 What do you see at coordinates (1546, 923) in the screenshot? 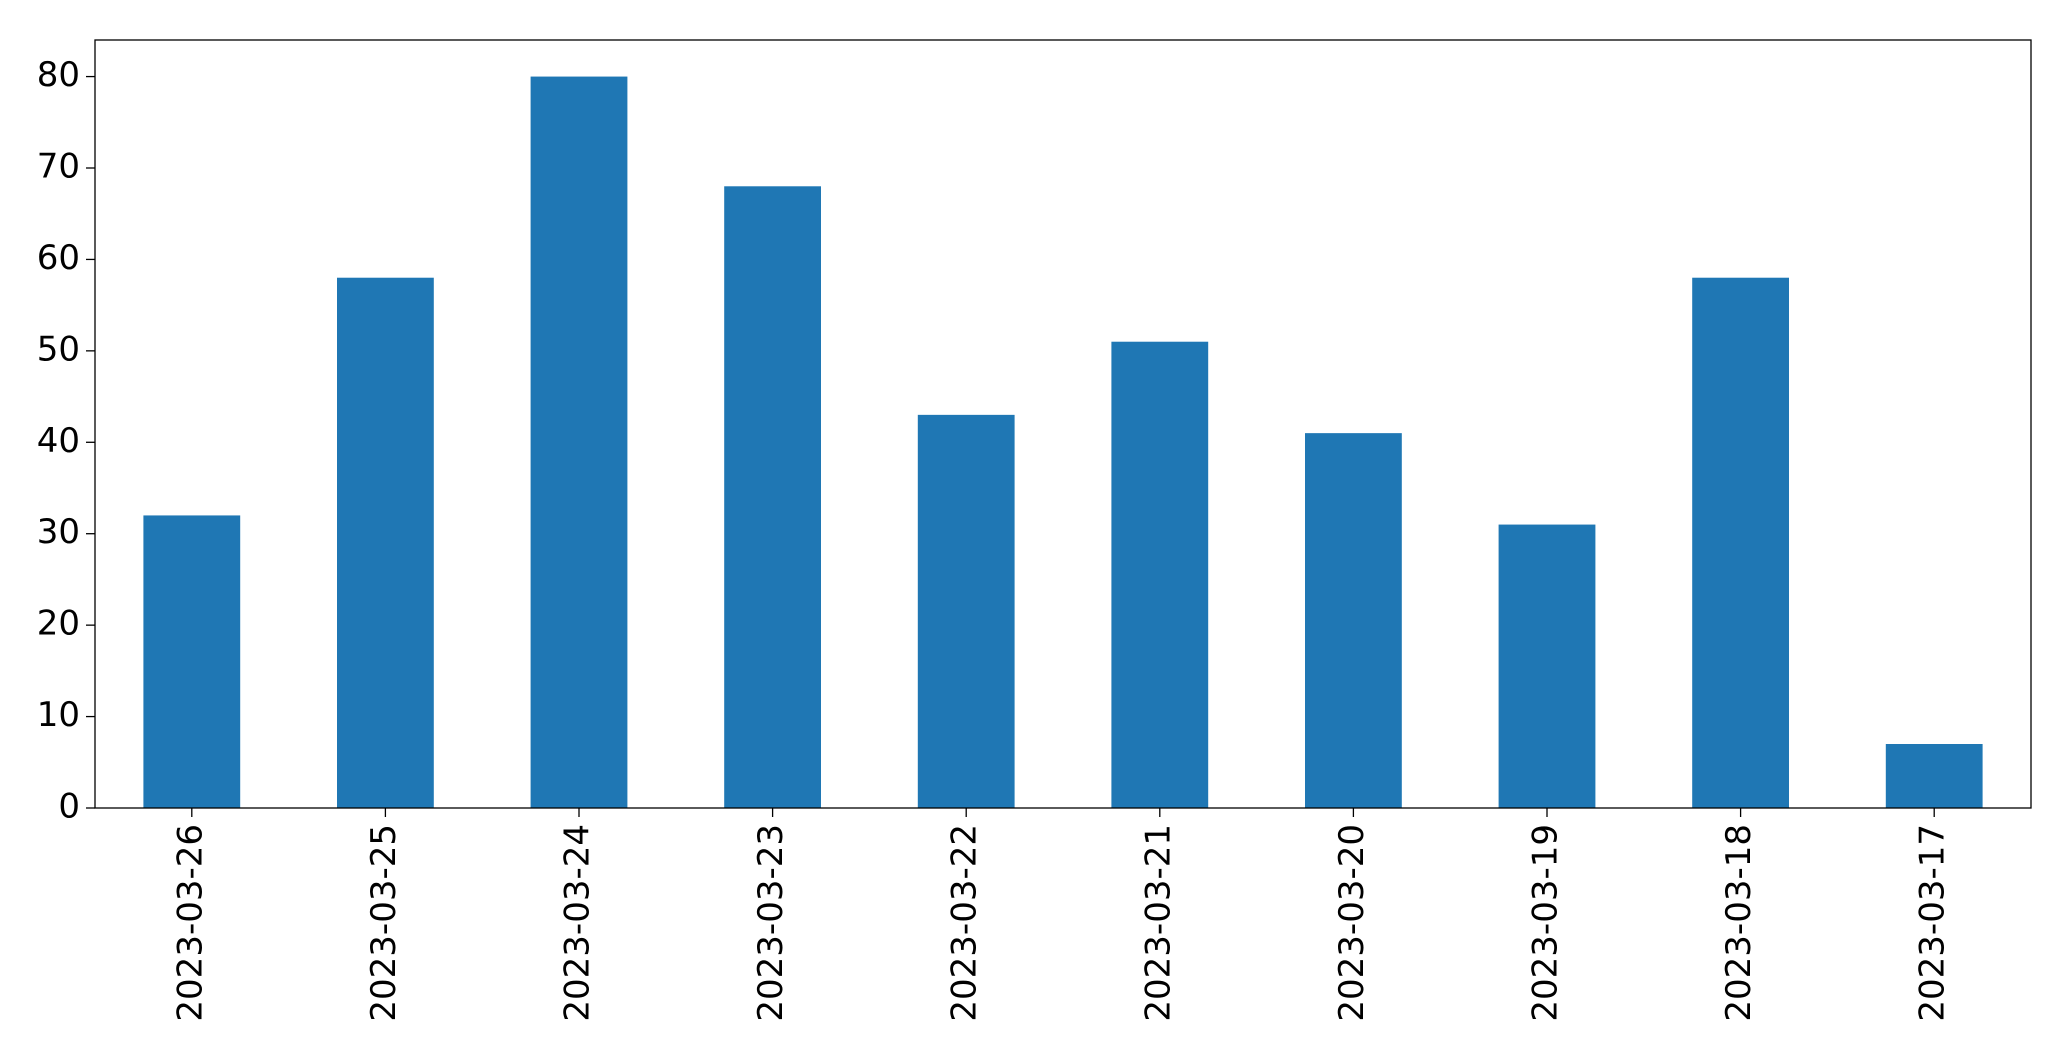
I see `x-tick-label: 2023-03-19` at bounding box center [1546, 923].